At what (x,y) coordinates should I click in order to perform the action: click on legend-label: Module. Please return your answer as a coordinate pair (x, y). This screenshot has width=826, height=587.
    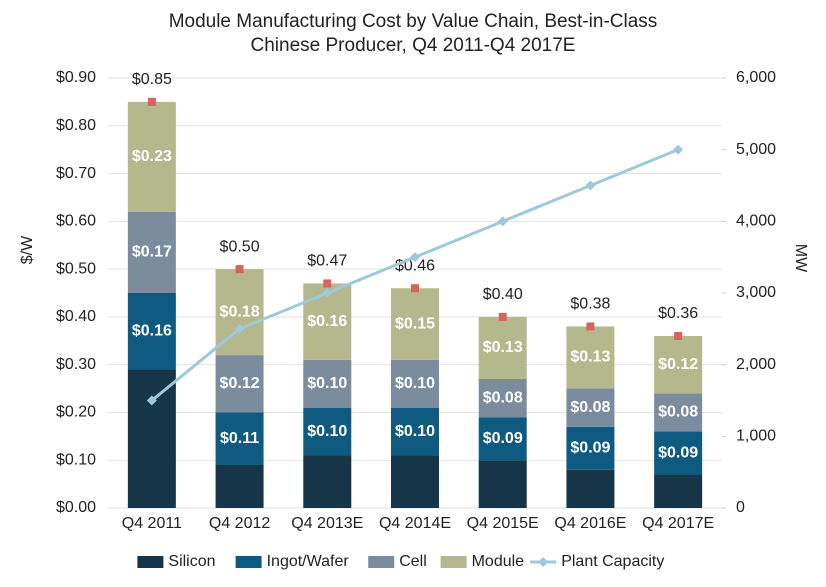
    Looking at the image, I should click on (498, 561).